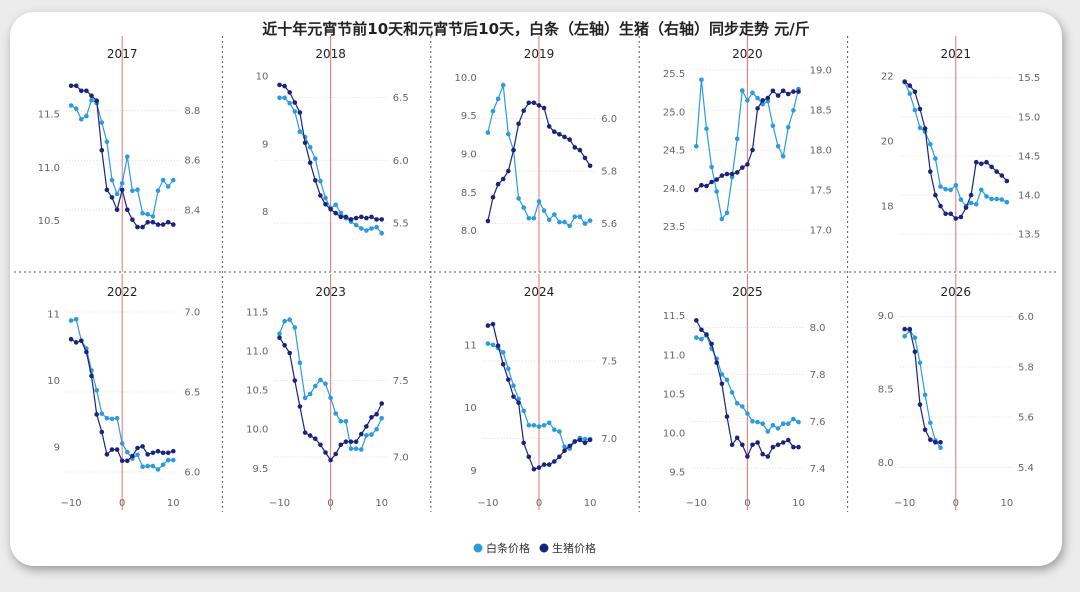  Describe the element at coordinates (922, 385) in the screenshot. I see `series-line-shengzhu` at that location.